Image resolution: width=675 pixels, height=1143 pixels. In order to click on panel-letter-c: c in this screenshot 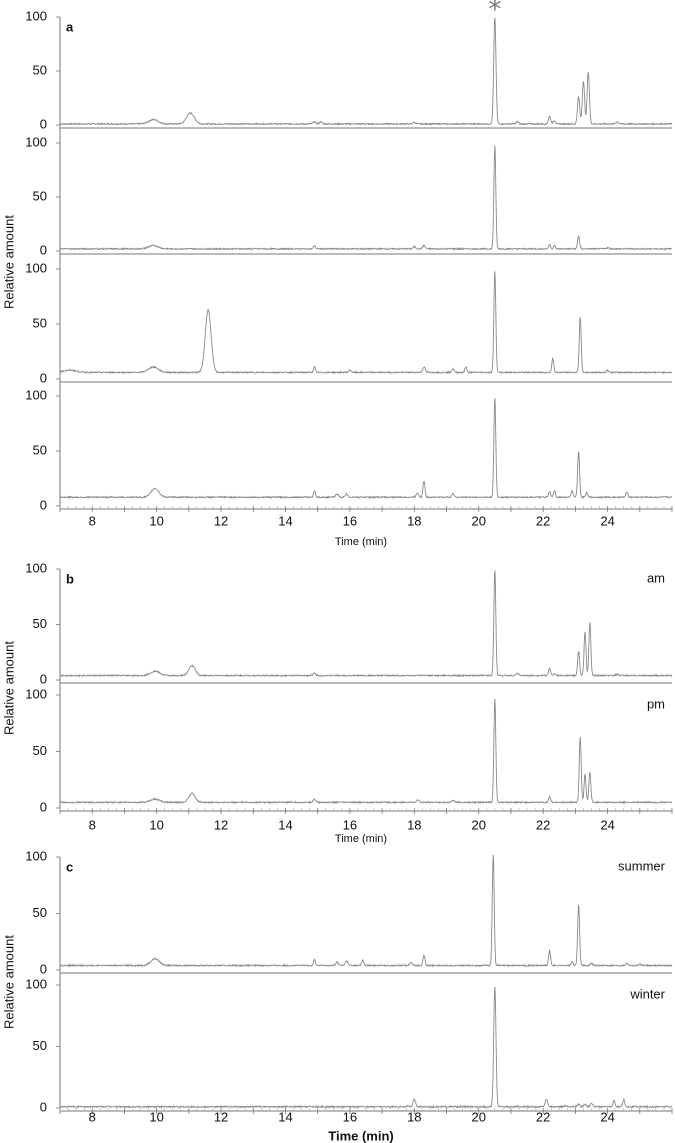, I will do `click(69, 867)`.